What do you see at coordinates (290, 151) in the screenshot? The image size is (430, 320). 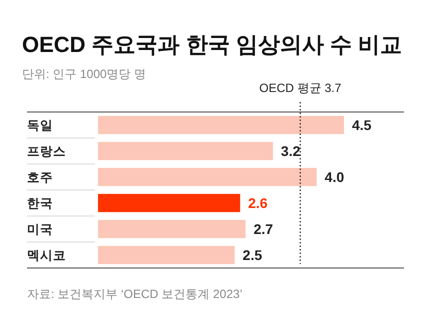 I see `data-label: 3.2` at bounding box center [290, 151].